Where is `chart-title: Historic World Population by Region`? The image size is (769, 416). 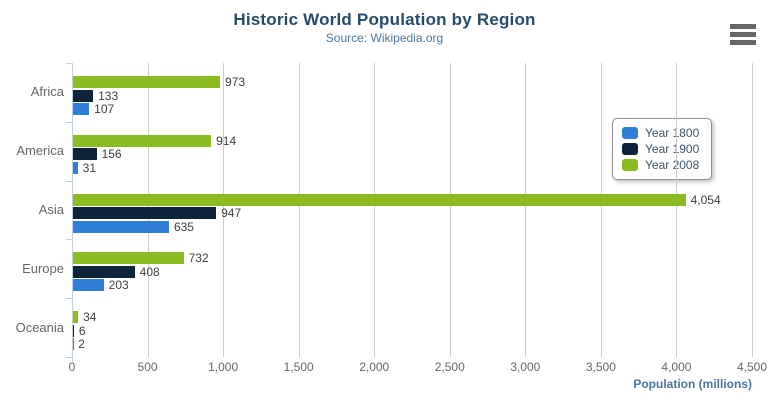 chart-title: Historic World Population by Region is located at coordinates (384, 19).